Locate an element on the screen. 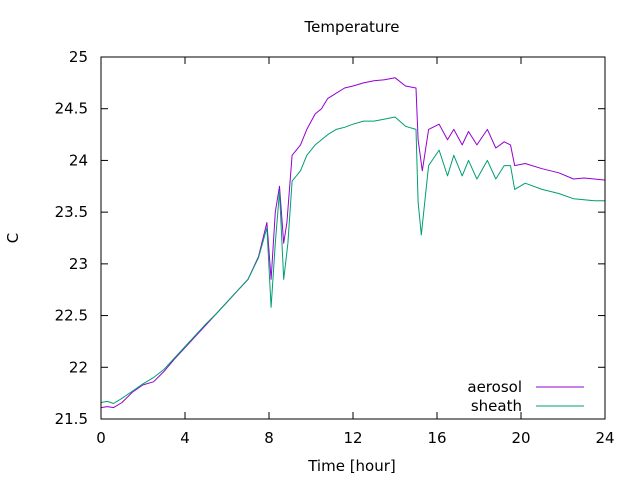 This screenshot has height=480, width=640. y-tick-label: 23 is located at coordinates (78, 264).